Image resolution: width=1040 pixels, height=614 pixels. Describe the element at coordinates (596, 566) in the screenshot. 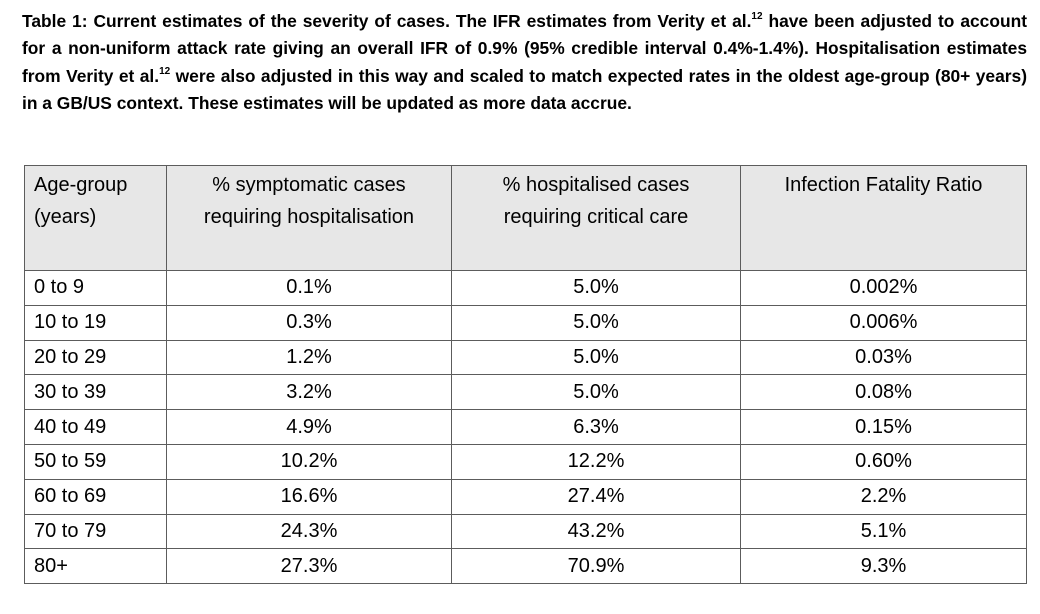

I see `cell-critical-care: 70.9%` at that location.